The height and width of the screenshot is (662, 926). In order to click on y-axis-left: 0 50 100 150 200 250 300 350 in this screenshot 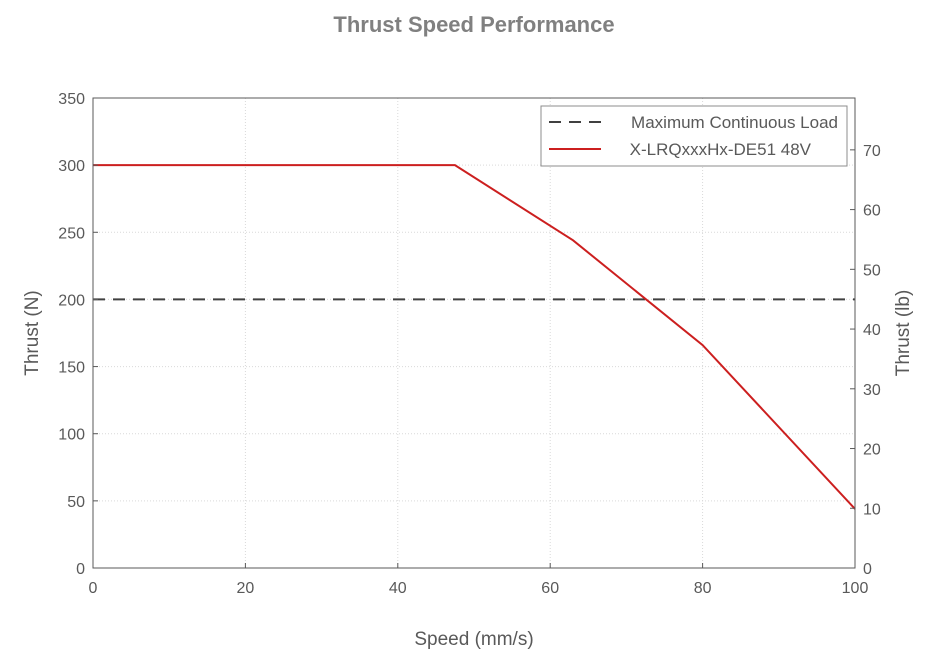, I will do `click(78, 334)`.